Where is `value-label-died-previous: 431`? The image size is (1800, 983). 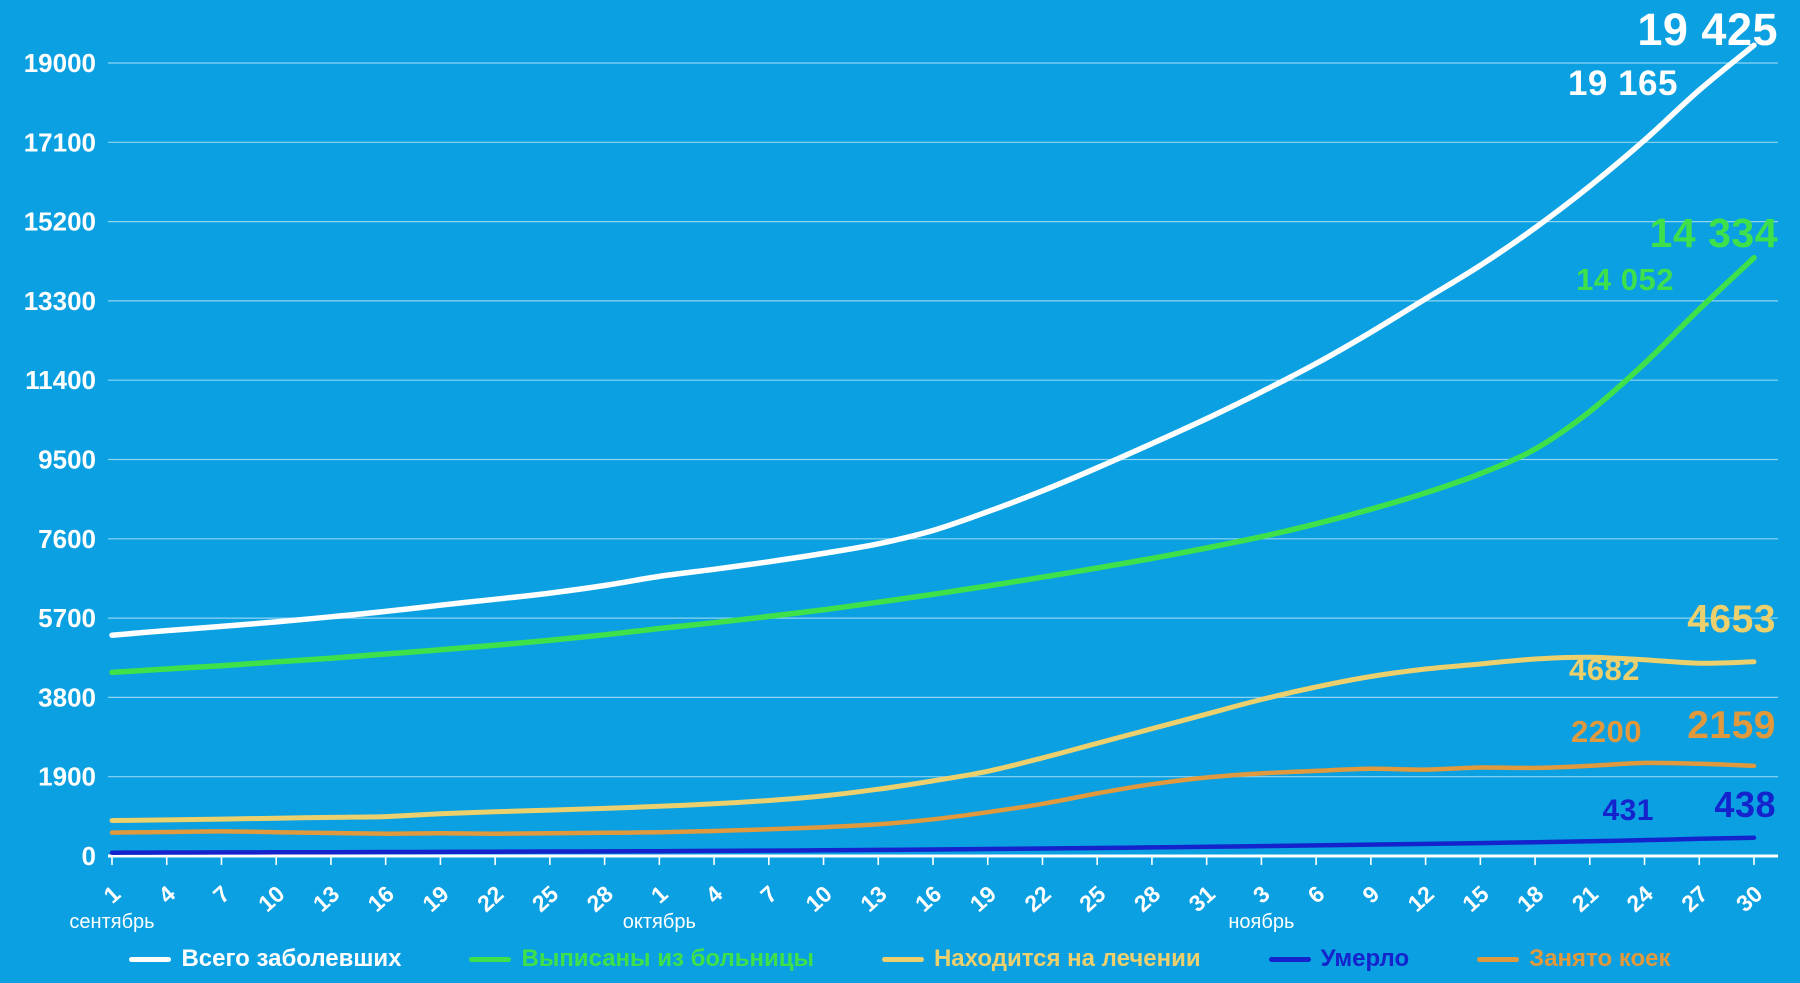 value-label-died-previous: 431 is located at coordinates (1628, 810).